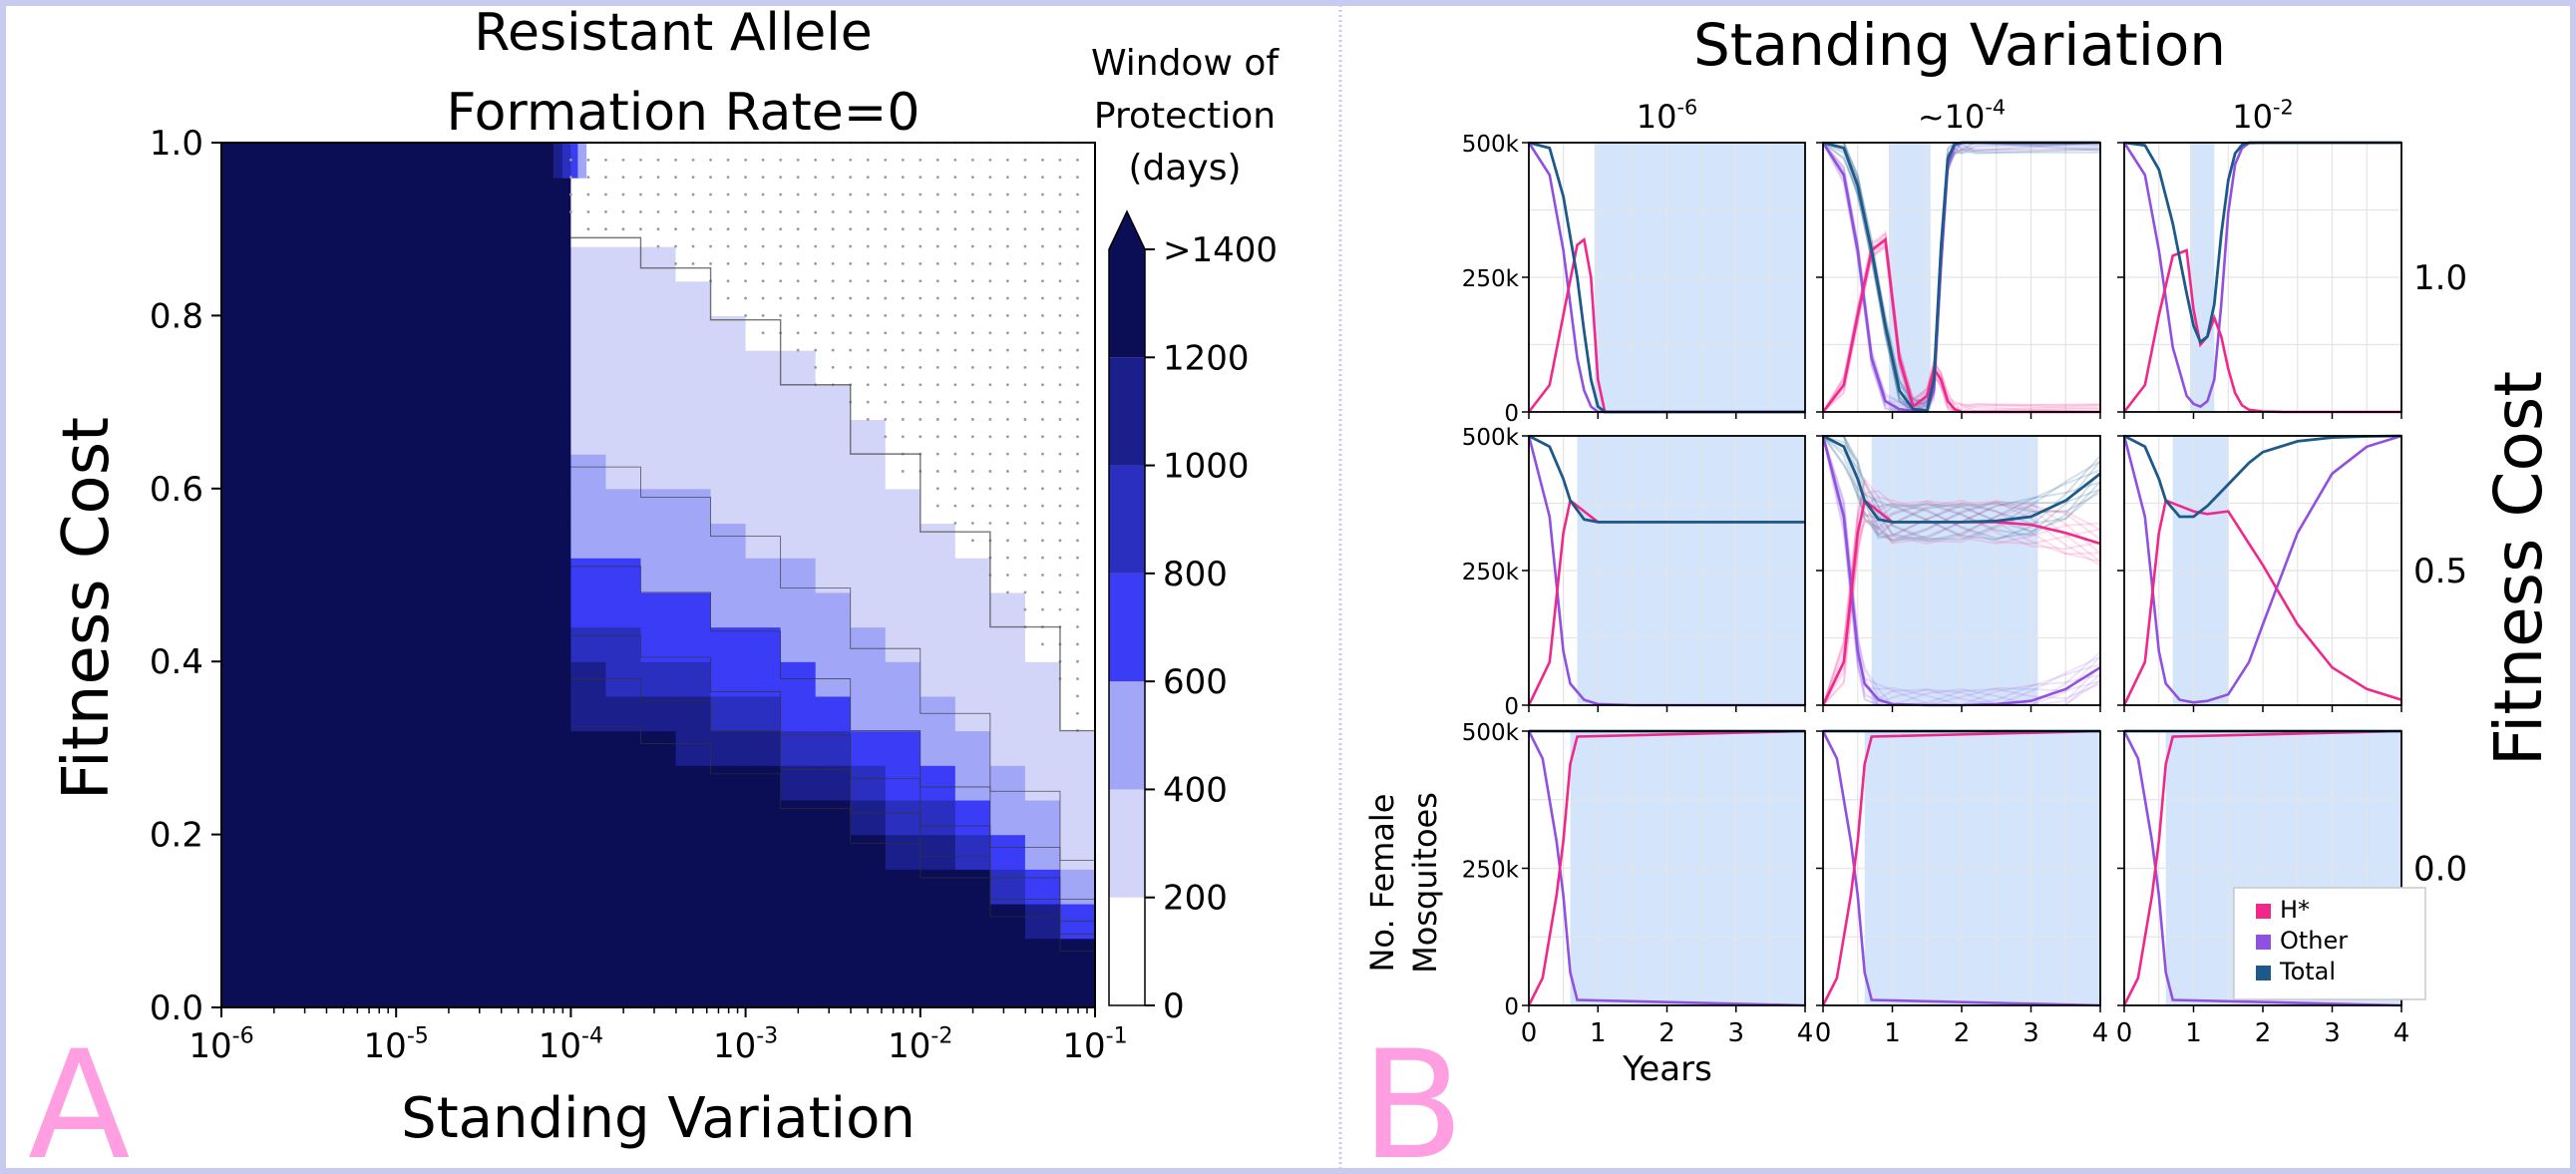 The image size is (2576, 1174). Describe the element at coordinates (1491, 145) in the screenshot. I see `subplot-y-tick-label: 500k` at that location.